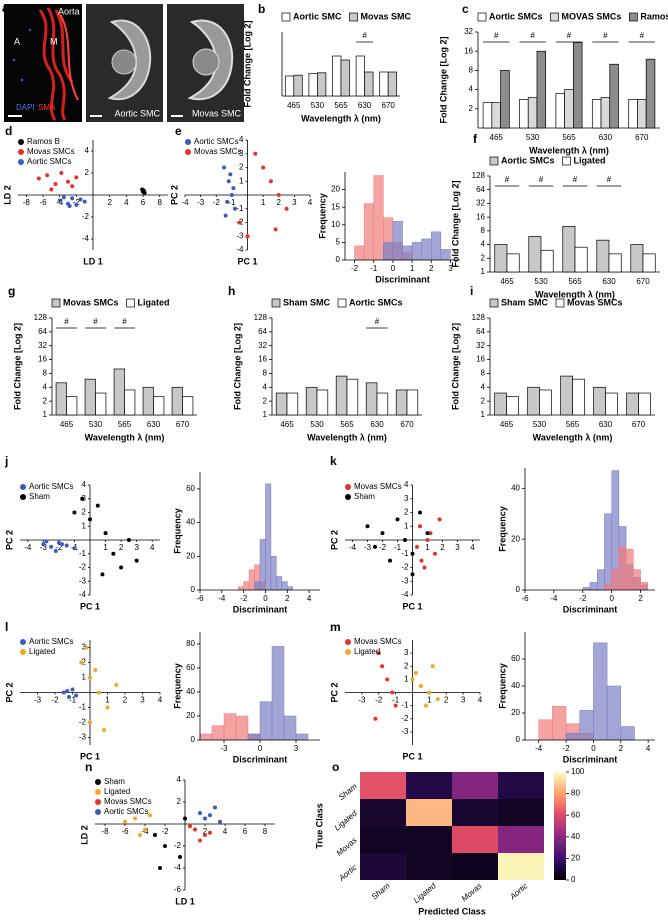 The height and width of the screenshot is (920, 668). I want to click on x-tick-label: 1, so click(107, 700).